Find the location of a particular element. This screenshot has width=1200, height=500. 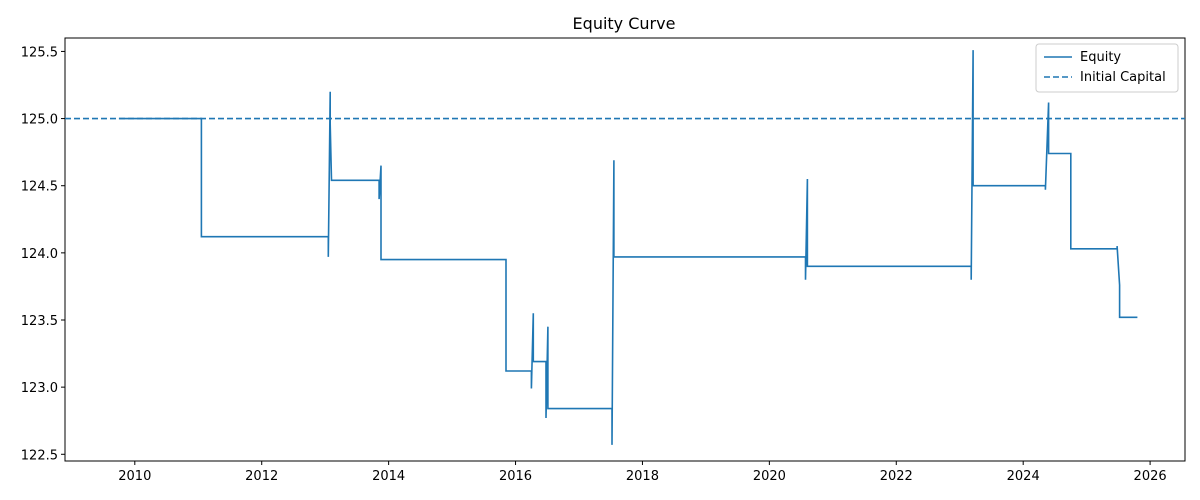

x-tick-label: 2020 is located at coordinates (769, 476).